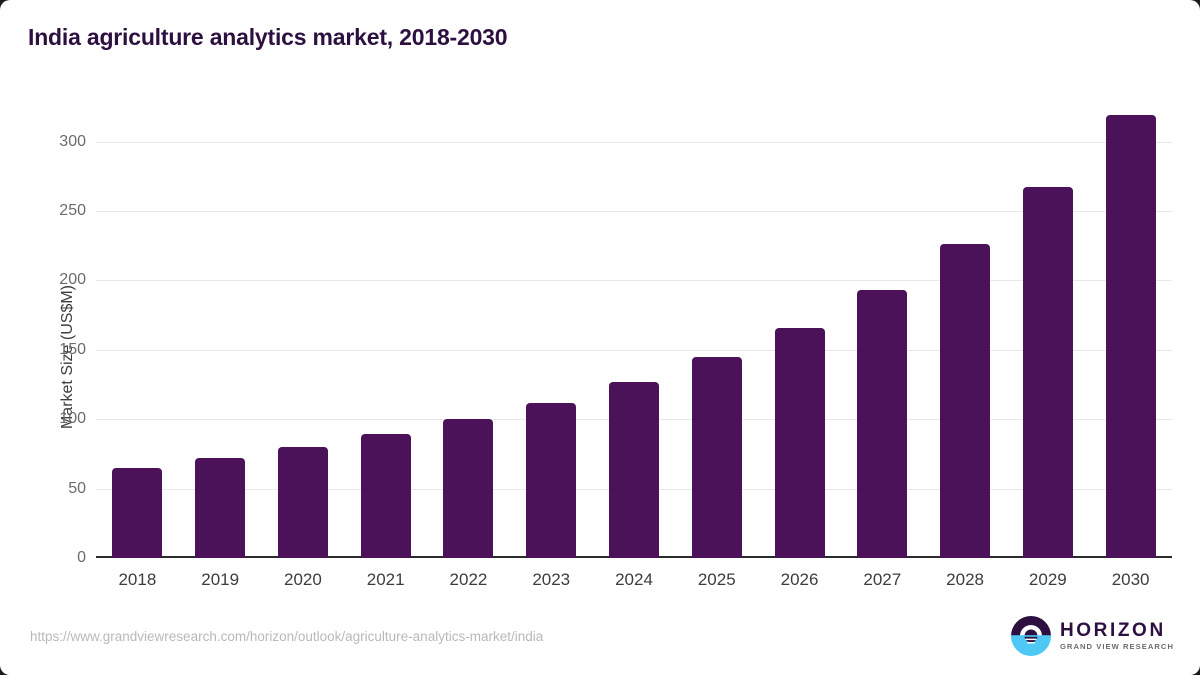  What do you see at coordinates (72, 349) in the screenshot?
I see `y-axis-tick-label: 150` at bounding box center [72, 349].